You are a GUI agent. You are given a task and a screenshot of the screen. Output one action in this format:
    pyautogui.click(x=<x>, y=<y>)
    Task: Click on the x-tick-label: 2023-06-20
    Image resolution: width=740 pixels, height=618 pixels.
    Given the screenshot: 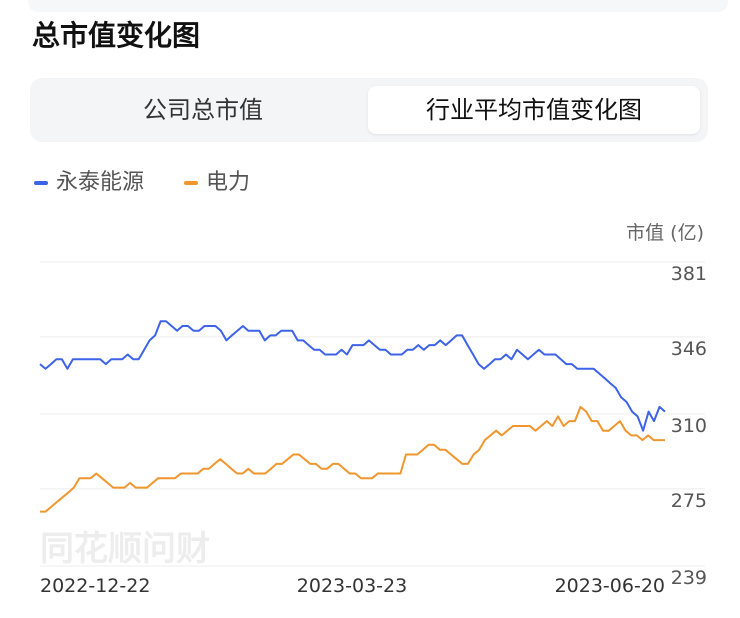 What is the action you would take?
    pyautogui.click(x=610, y=586)
    